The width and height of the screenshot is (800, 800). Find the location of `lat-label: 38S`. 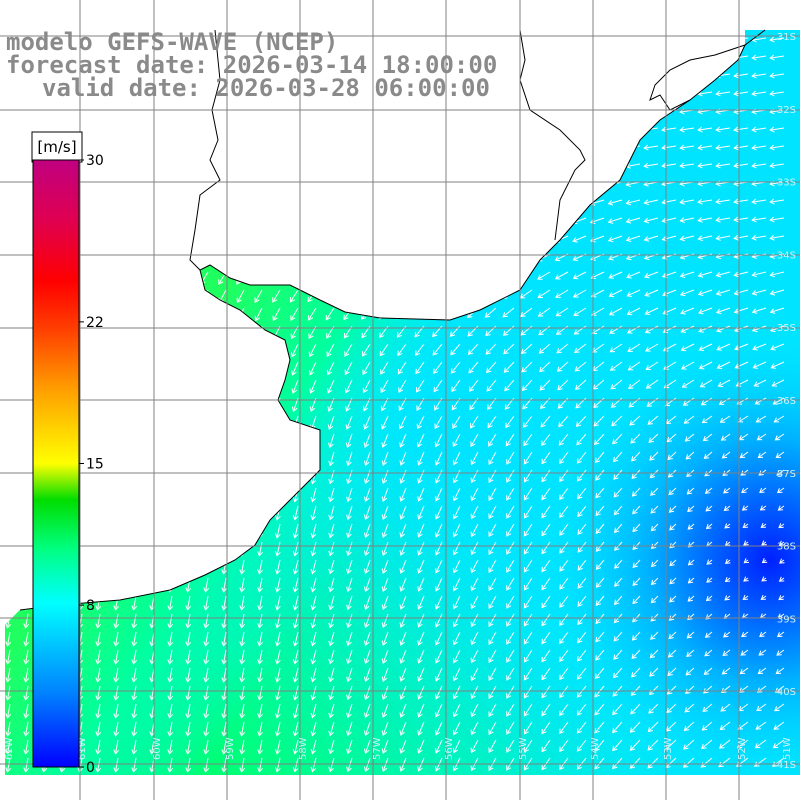

lat-label: 38S is located at coordinates (786, 547).